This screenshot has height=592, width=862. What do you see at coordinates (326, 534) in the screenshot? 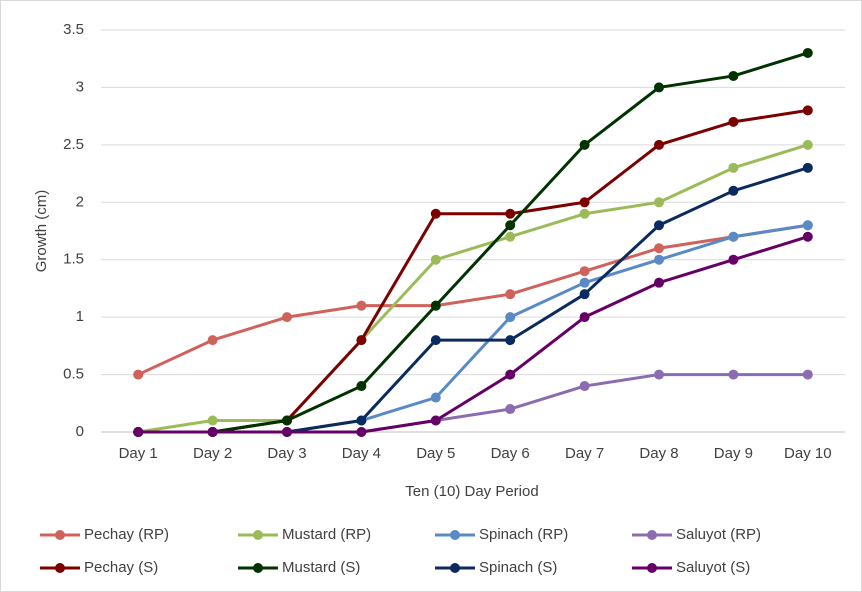
I see `legend-label: Mustard (RP)` at bounding box center [326, 534].